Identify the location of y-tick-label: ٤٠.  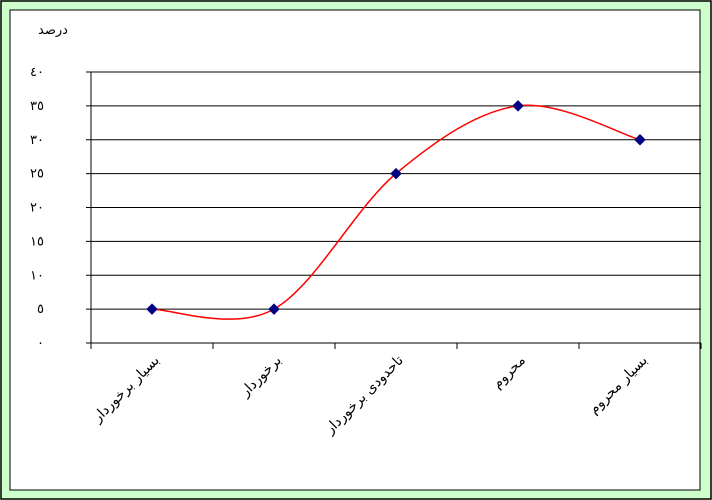
(37, 72).